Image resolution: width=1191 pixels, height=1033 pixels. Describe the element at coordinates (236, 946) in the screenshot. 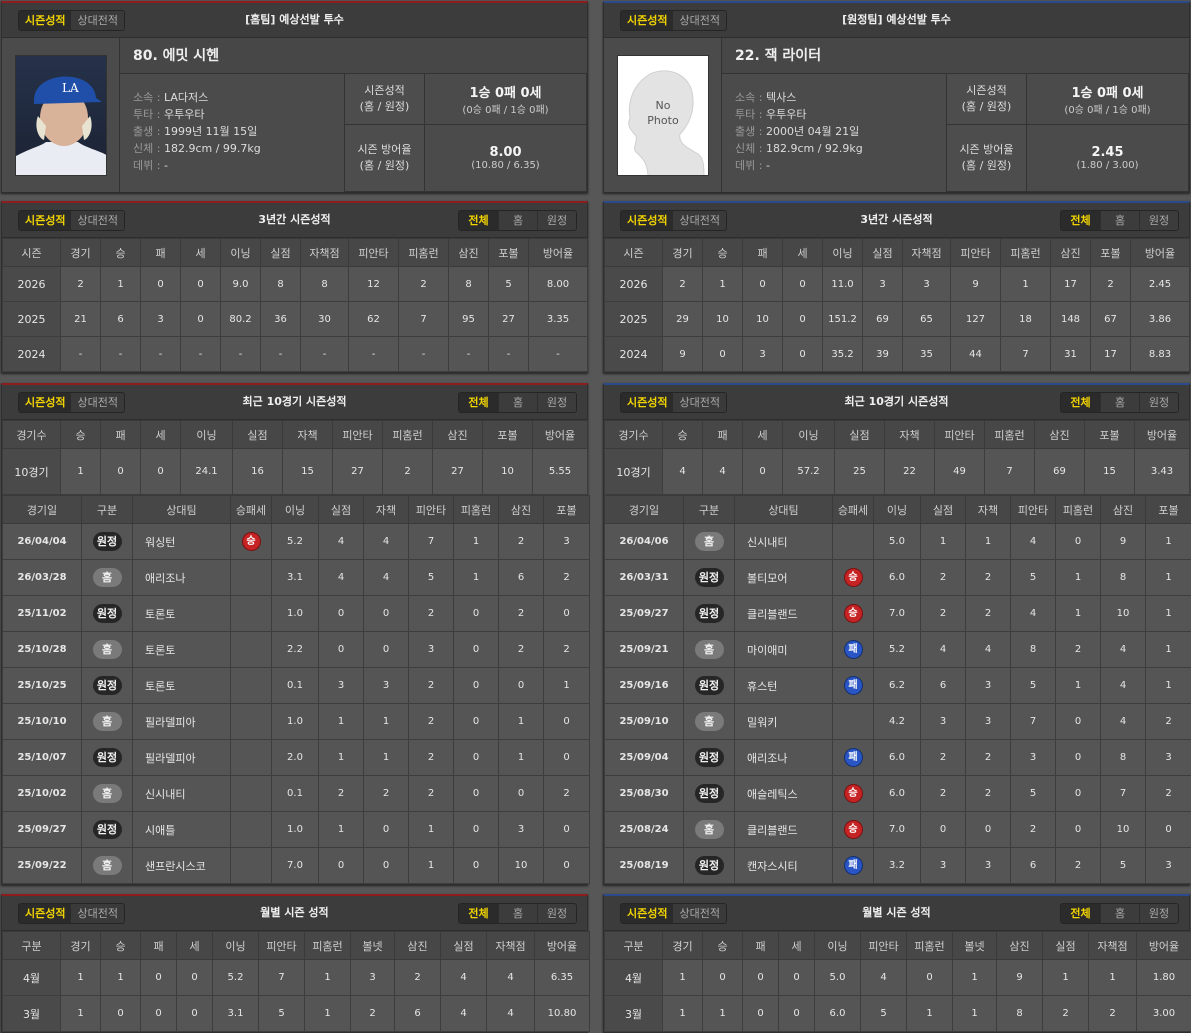

I see `column-header: 이닝` at that location.